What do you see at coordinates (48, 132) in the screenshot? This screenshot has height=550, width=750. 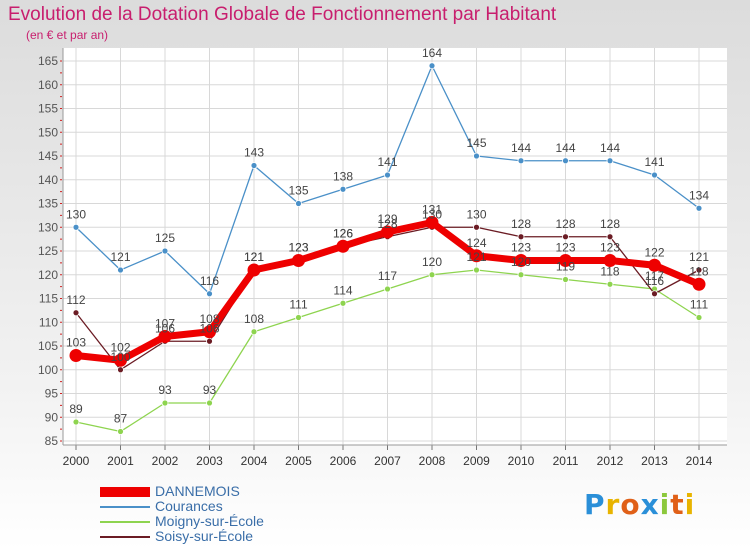 I see `y-tick-label: 150` at bounding box center [48, 132].